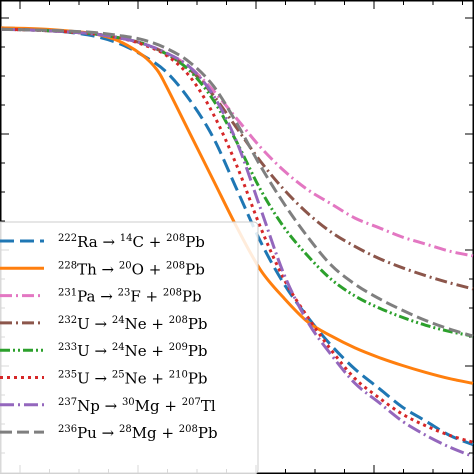 Image resolution: width=474 pixels, height=474 pixels. Describe the element at coordinates (137, 406) in the screenshot. I see `legend-label: 237Np → 30Mg + 207Tl` at that location.